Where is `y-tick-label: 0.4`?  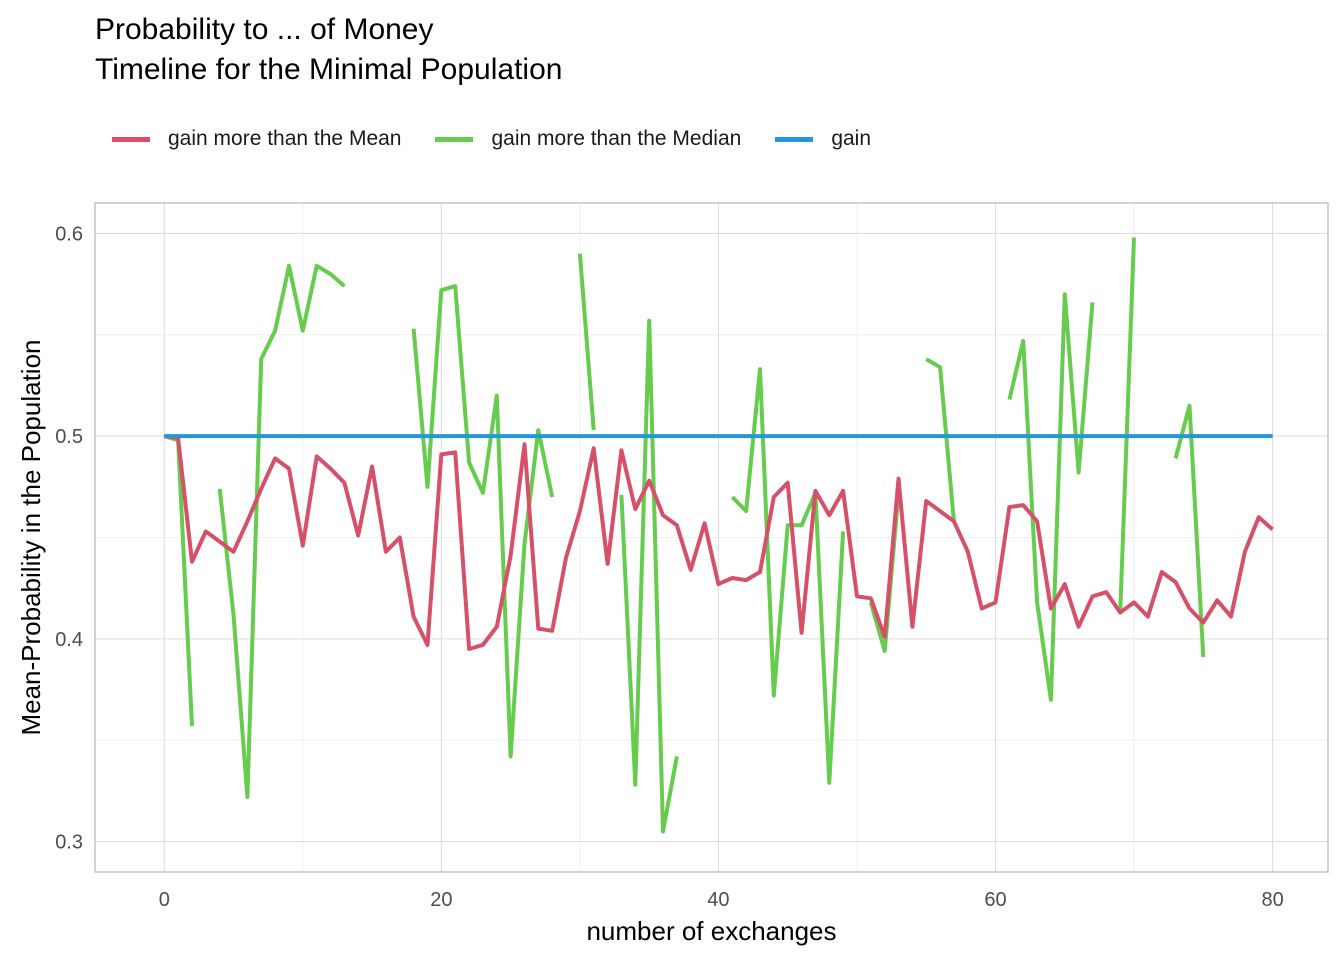 y-tick-label: 0.4 is located at coordinates (69, 640).